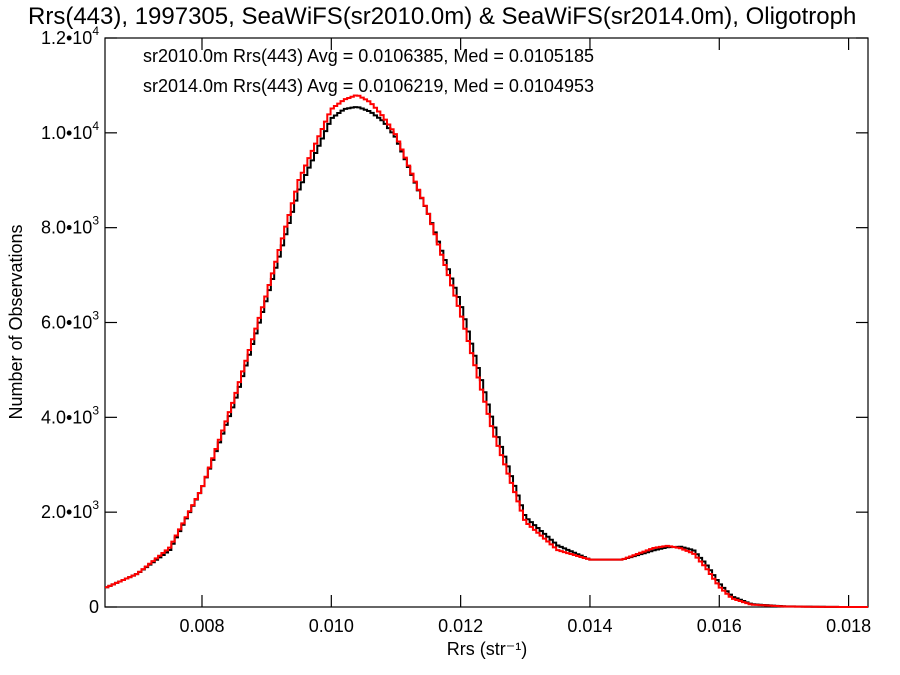 Image resolution: width=900 pixels, height=675 pixels. What do you see at coordinates (460, 626) in the screenshot?
I see `x-tick-label: 0.012` at bounding box center [460, 626].